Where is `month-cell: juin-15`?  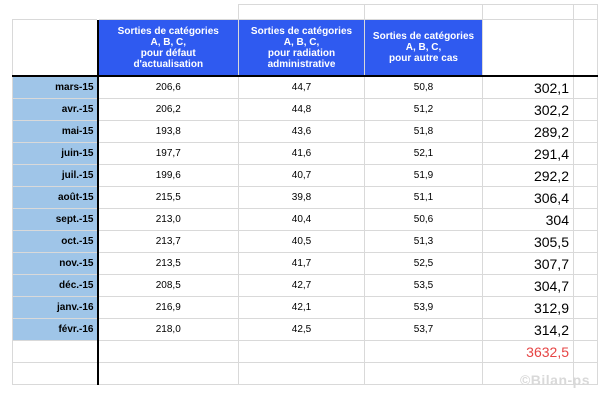 month-cell: juin-15 is located at coordinates (55, 153).